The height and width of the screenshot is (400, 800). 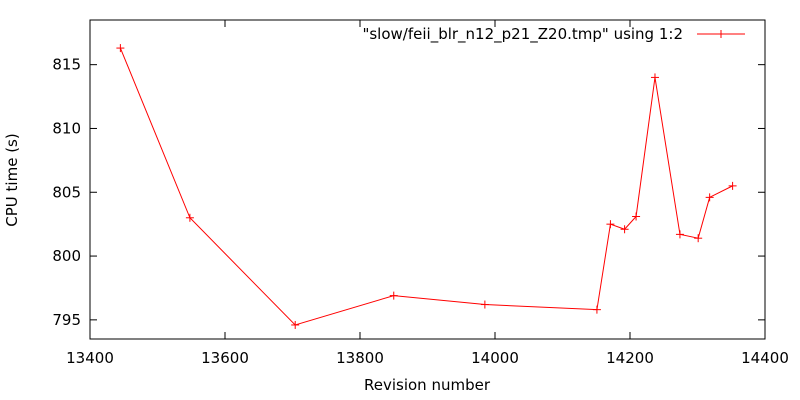 What do you see at coordinates (66, 256) in the screenshot?
I see `y-tick-label: 800` at bounding box center [66, 256].